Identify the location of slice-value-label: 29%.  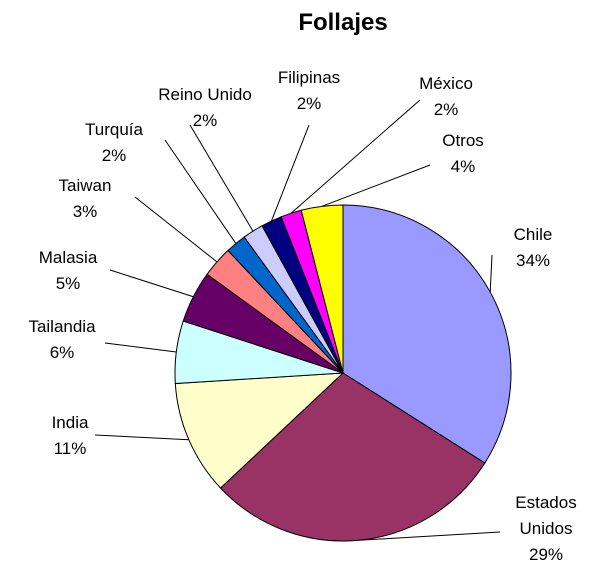
(546, 554).